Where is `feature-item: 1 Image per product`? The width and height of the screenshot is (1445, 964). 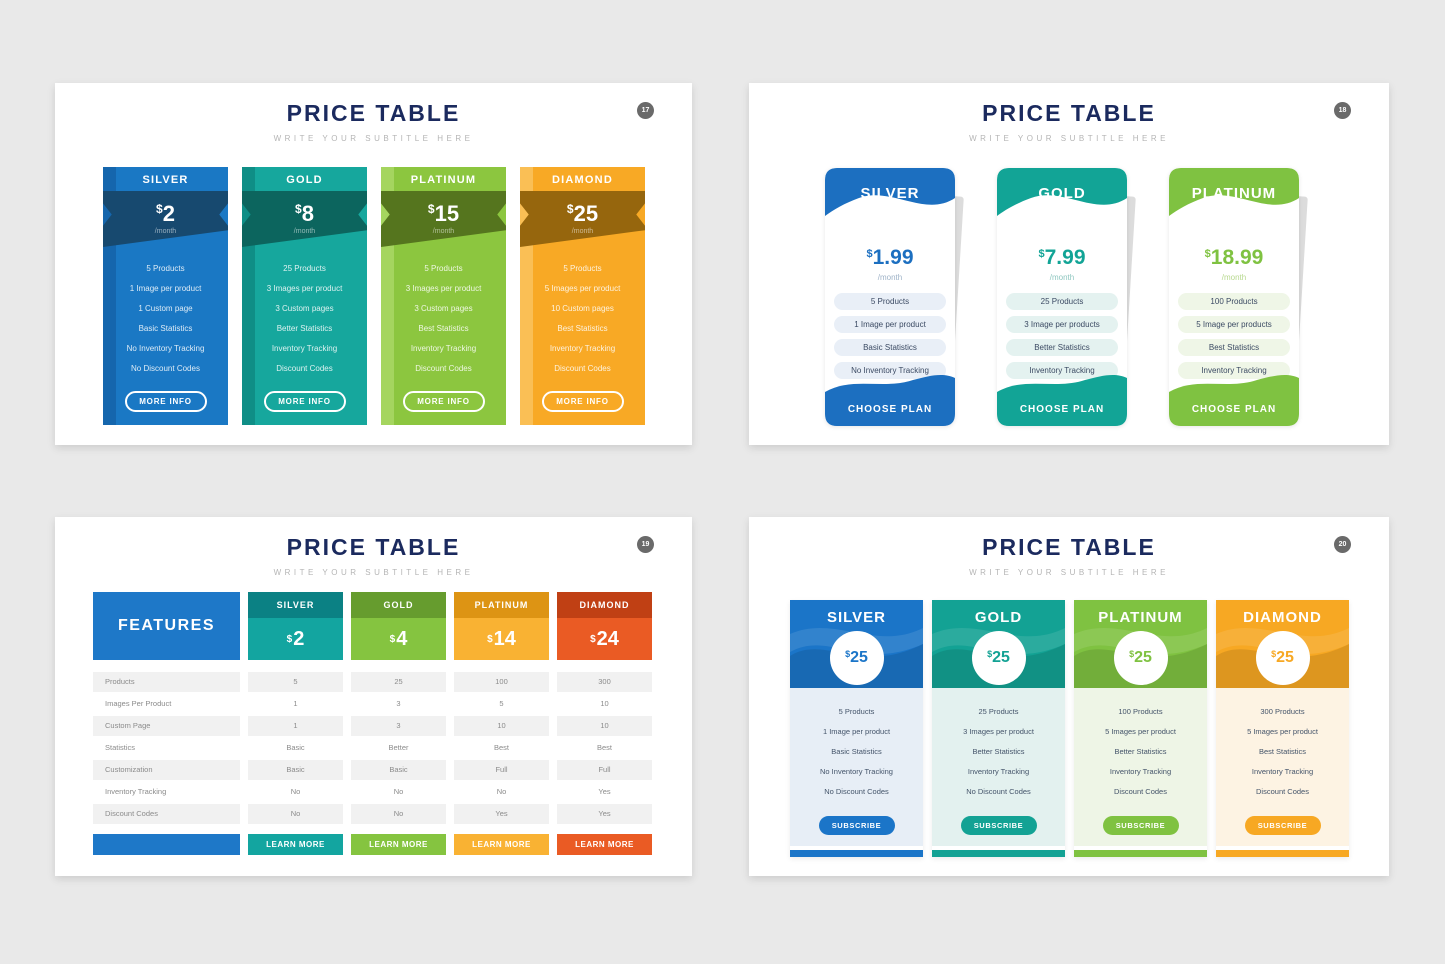 feature-item: 1 Image per product is located at coordinates (890, 324).